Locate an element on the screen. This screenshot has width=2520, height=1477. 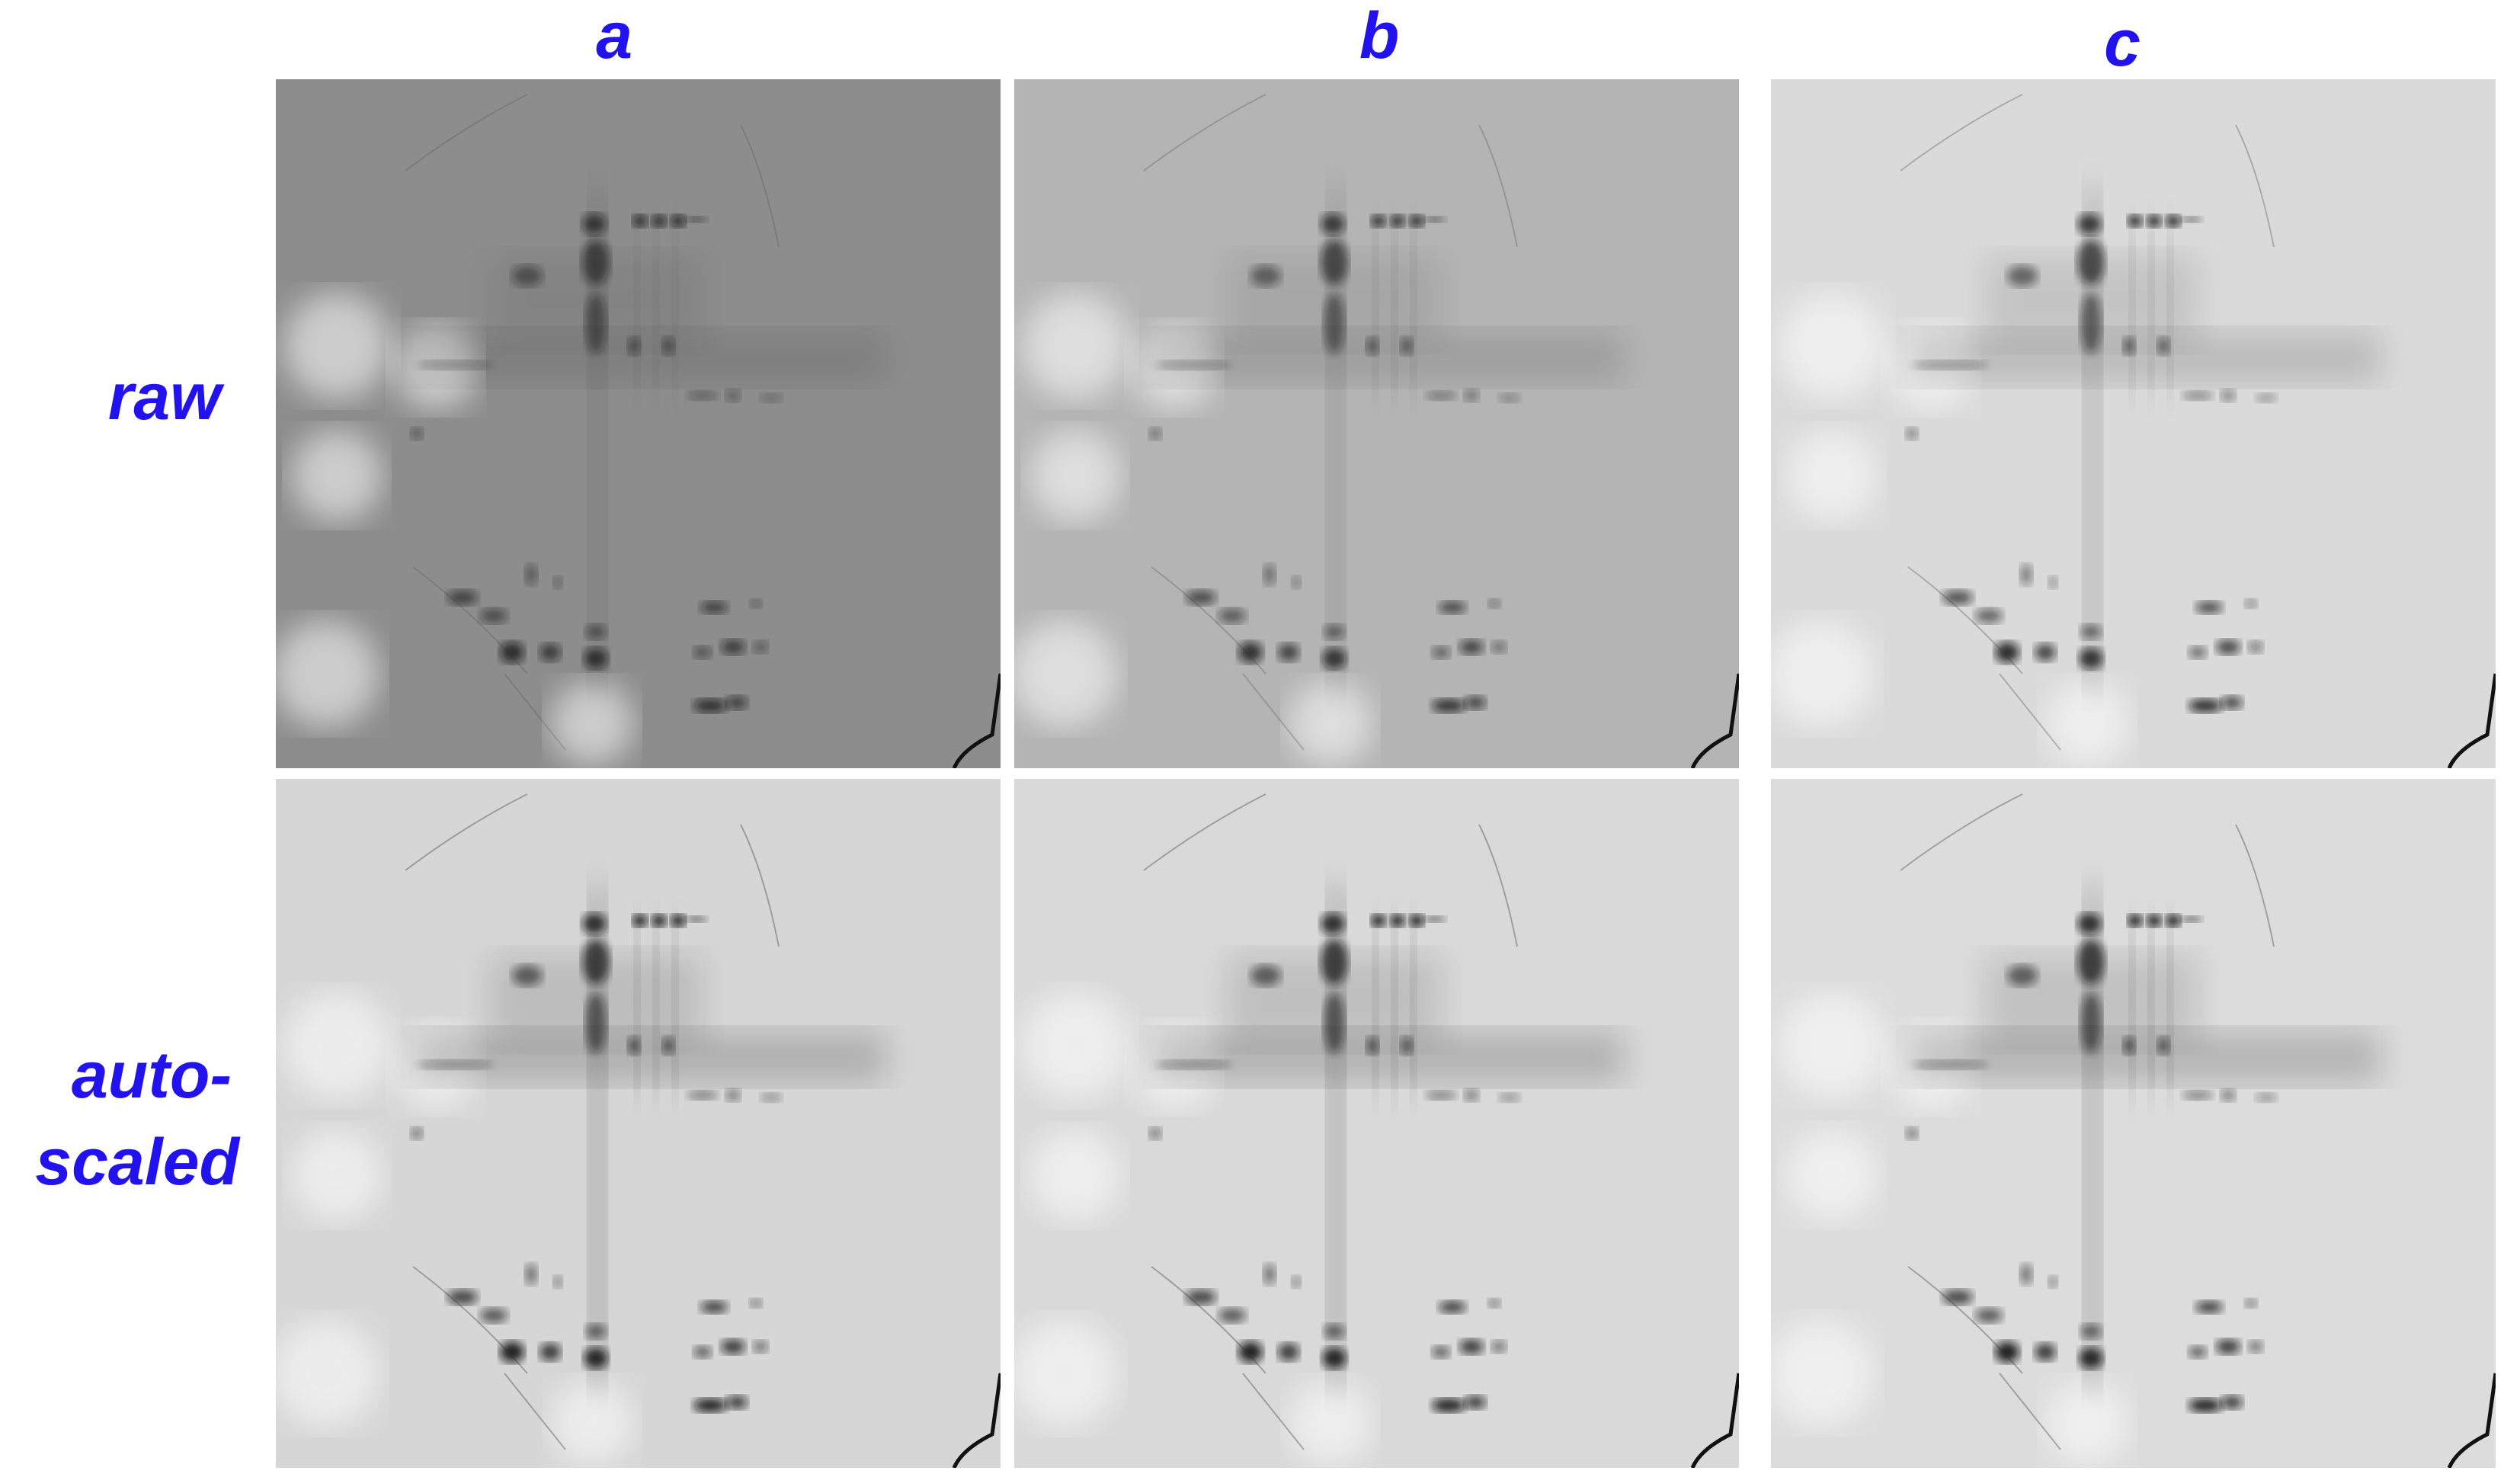
row-label-raw: raw is located at coordinates (164, 397).